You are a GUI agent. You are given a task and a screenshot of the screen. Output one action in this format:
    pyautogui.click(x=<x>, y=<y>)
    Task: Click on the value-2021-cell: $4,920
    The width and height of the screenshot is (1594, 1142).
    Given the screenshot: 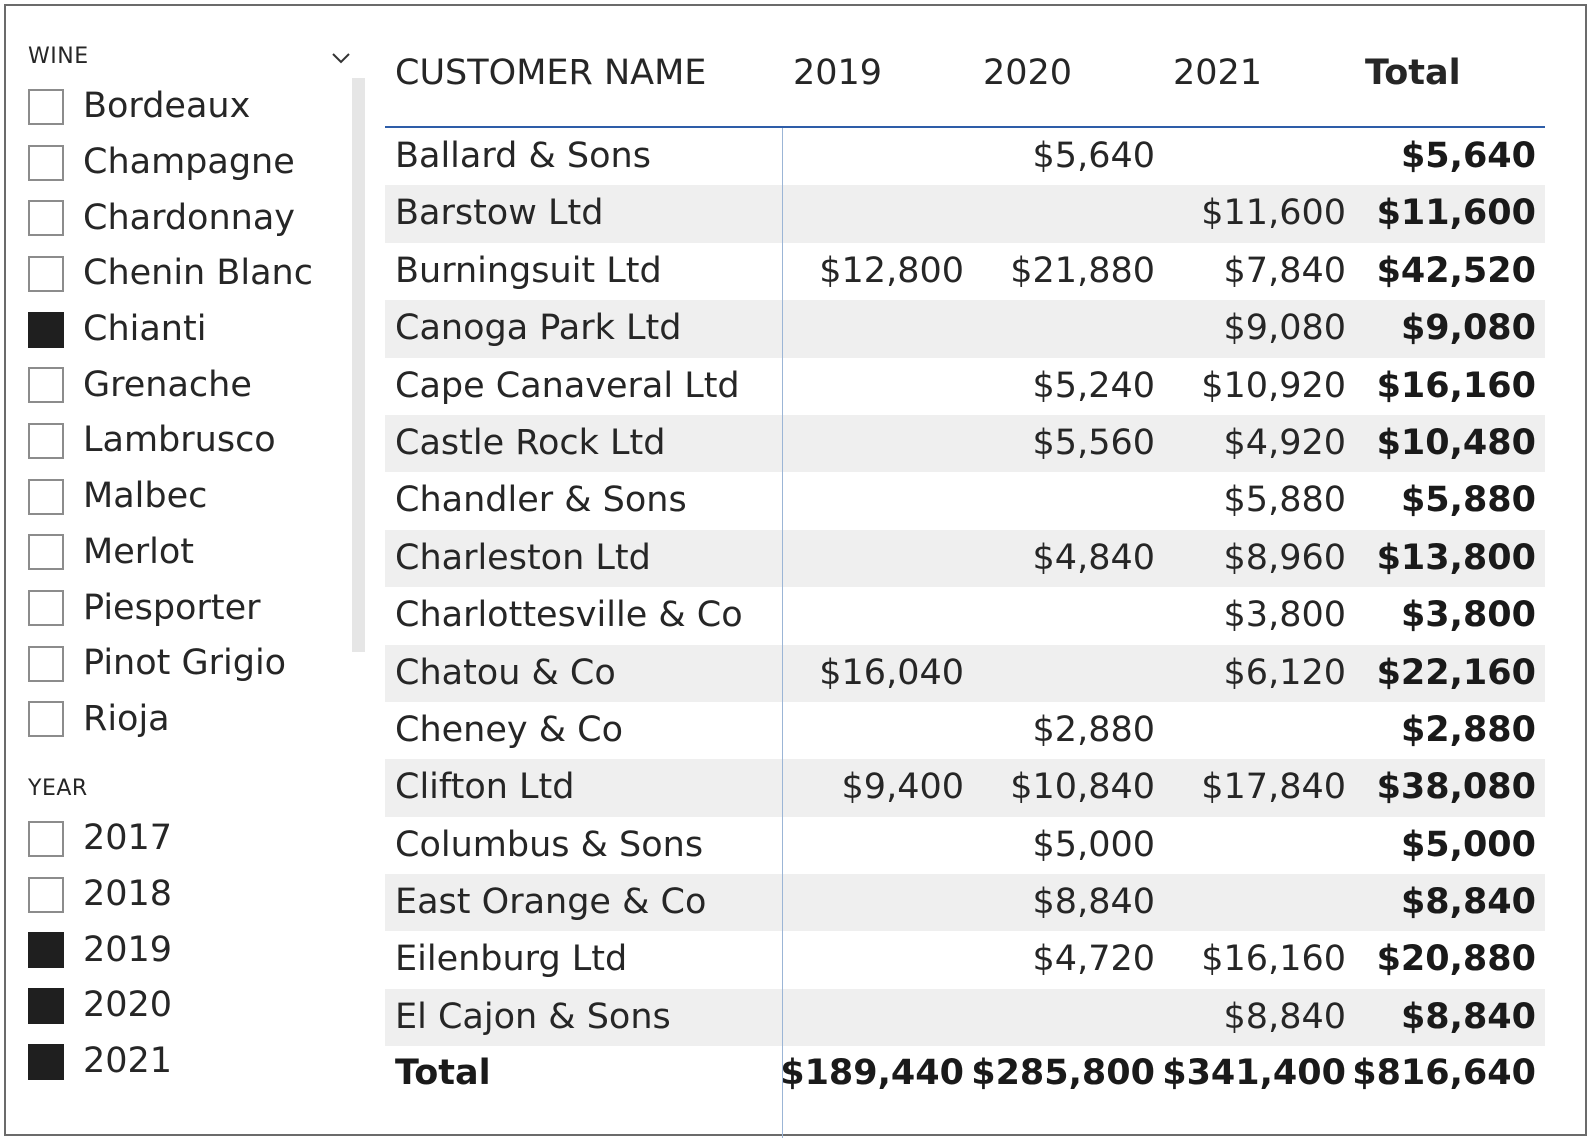 What is the action you would take?
    pyautogui.click(x=1284, y=442)
    